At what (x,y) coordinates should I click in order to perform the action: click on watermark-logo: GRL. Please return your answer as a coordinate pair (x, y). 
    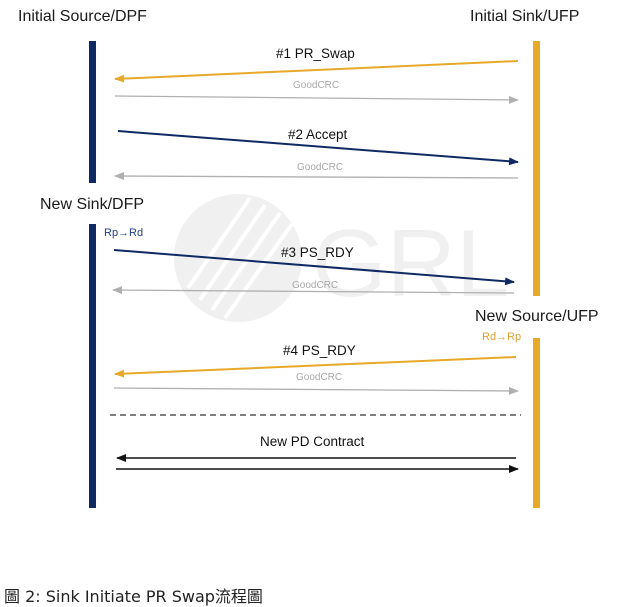
    Looking at the image, I should click on (341, 258).